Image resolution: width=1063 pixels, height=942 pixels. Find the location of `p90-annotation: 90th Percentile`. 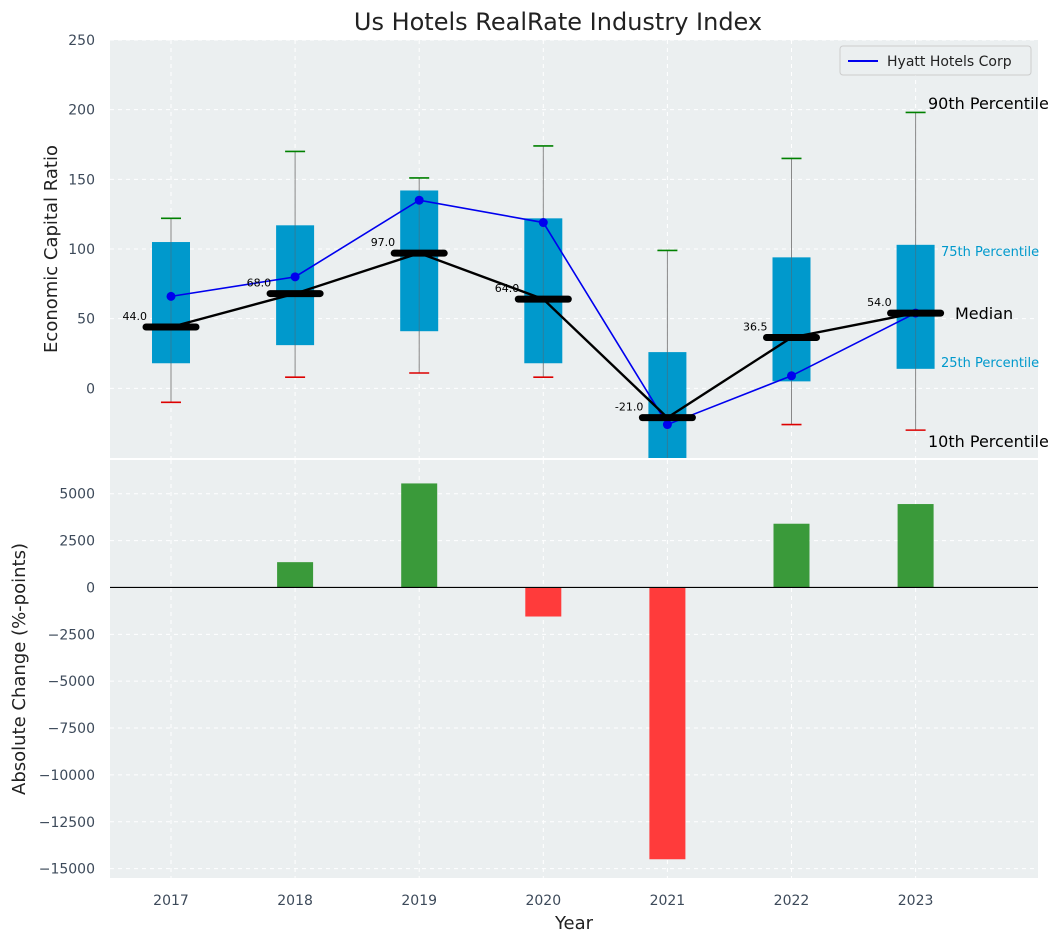

p90-annotation: 90th Percentile is located at coordinates (988, 103).